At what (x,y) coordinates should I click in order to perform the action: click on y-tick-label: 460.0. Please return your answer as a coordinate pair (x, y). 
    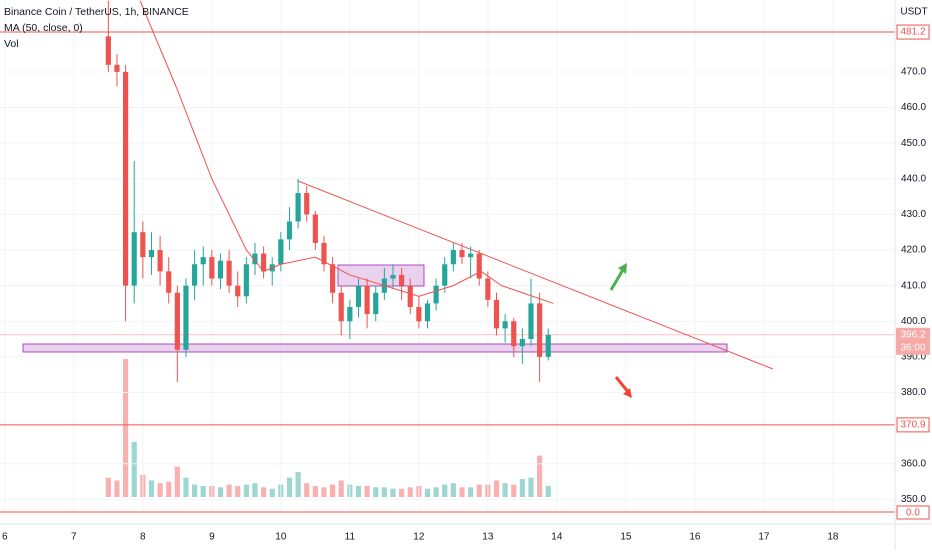
    Looking at the image, I should click on (913, 107).